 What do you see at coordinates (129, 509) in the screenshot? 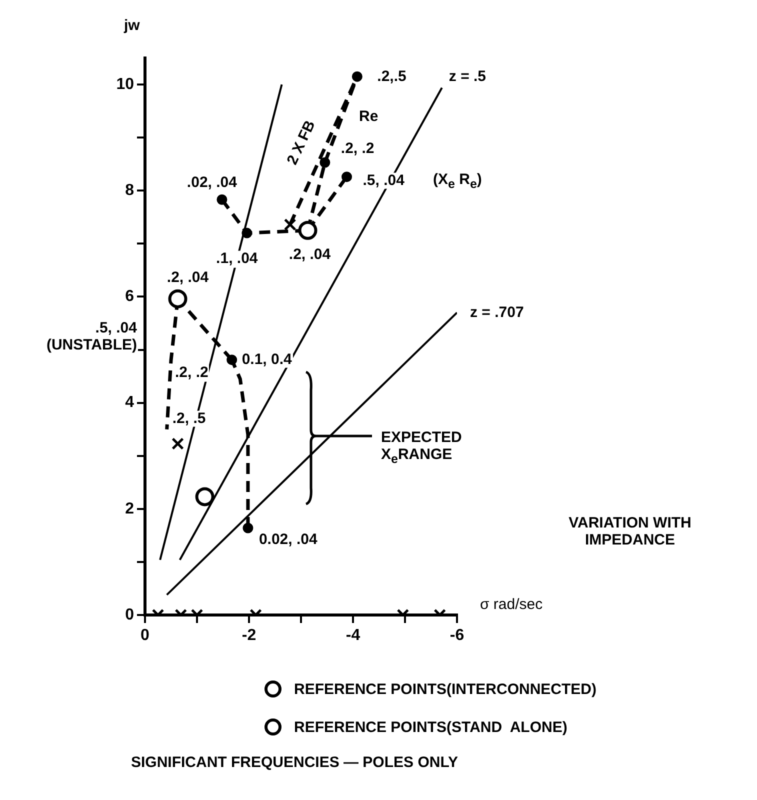
I see `y-tick-label: 2` at bounding box center [129, 509].